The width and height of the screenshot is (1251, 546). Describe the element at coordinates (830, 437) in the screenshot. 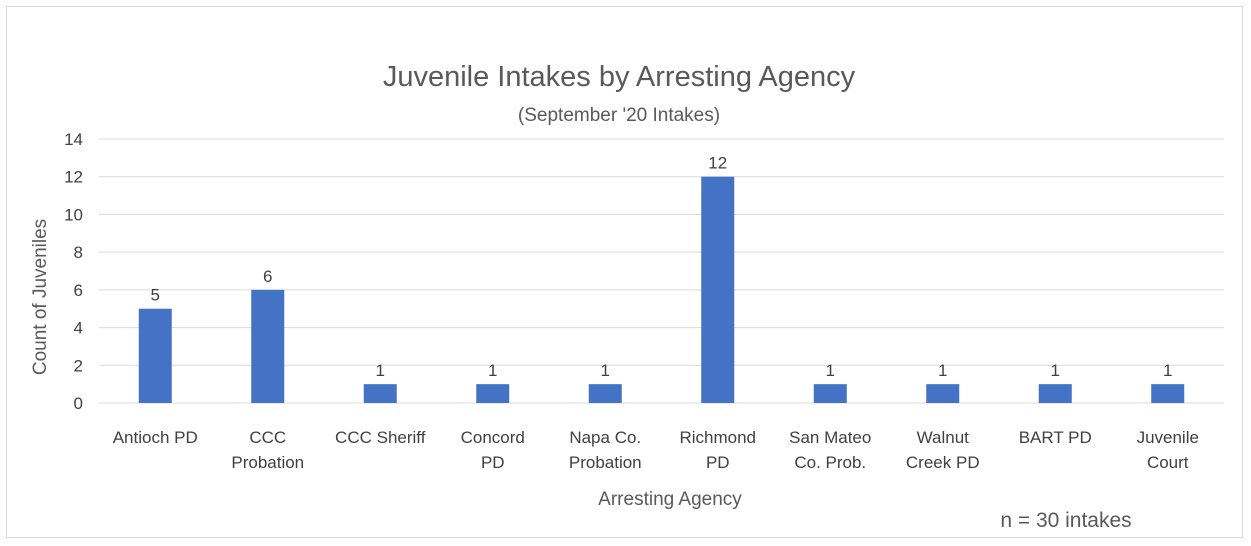

I see `x-tick-label-line: San Mateo` at that location.